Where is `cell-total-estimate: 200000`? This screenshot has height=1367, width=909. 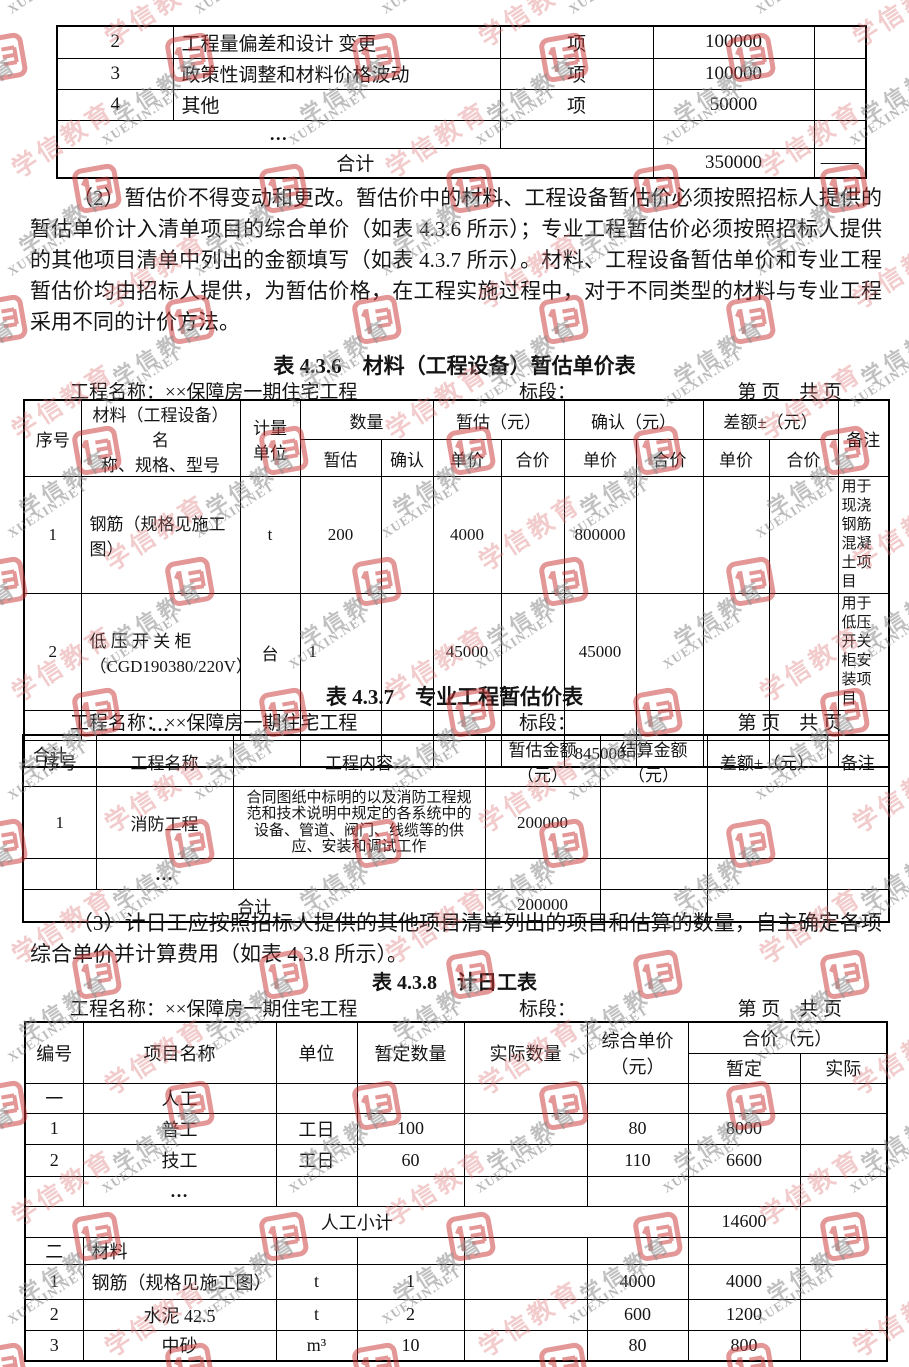
cell-total-estimate: 200000 is located at coordinates (542, 905).